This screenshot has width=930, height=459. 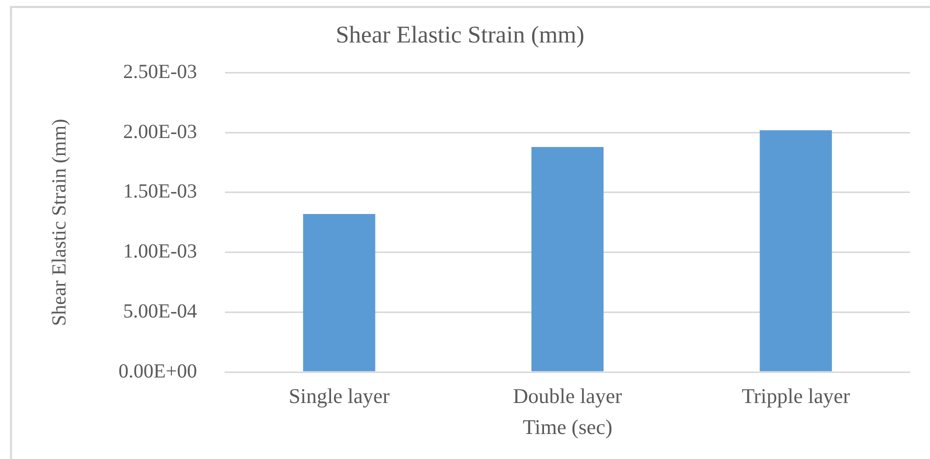 What do you see at coordinates (160, 191) in the screenshot?
I see `y-tick-label: 1.50E-03` at bounding box center [160, 191].